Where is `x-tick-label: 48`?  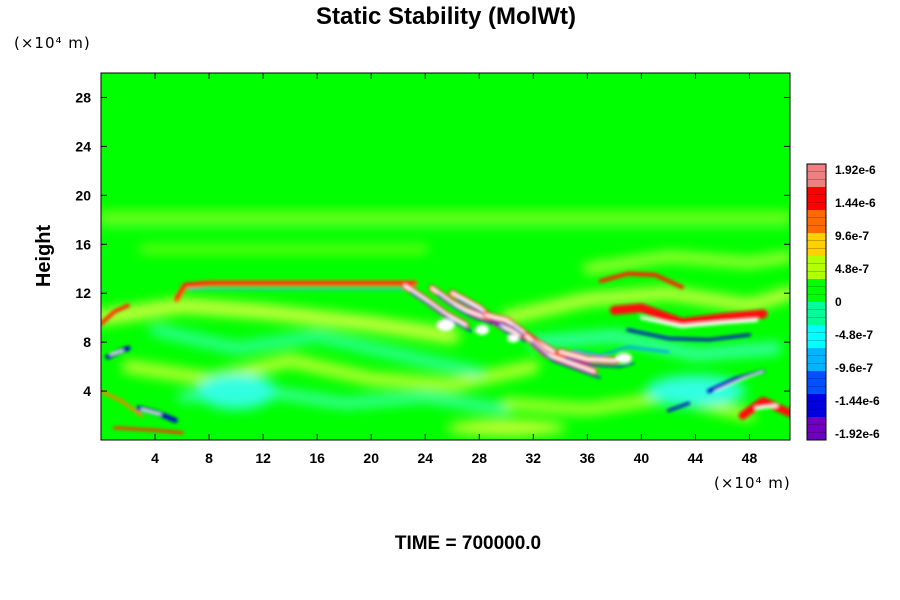 x-tick-label: 48 is located at coordinates (750, 458).